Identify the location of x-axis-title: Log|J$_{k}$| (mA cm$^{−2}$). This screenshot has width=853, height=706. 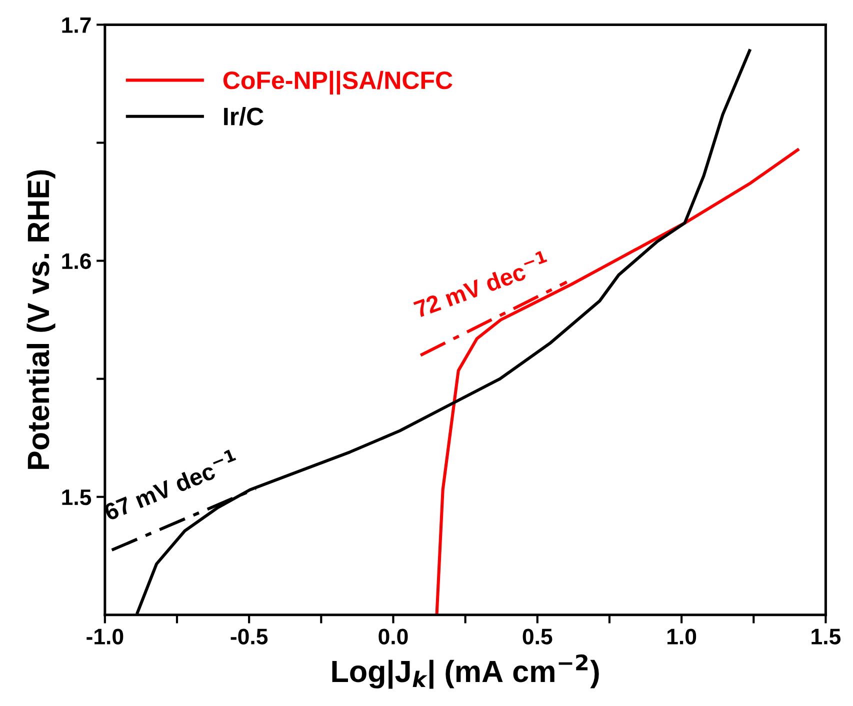
(465, 671).